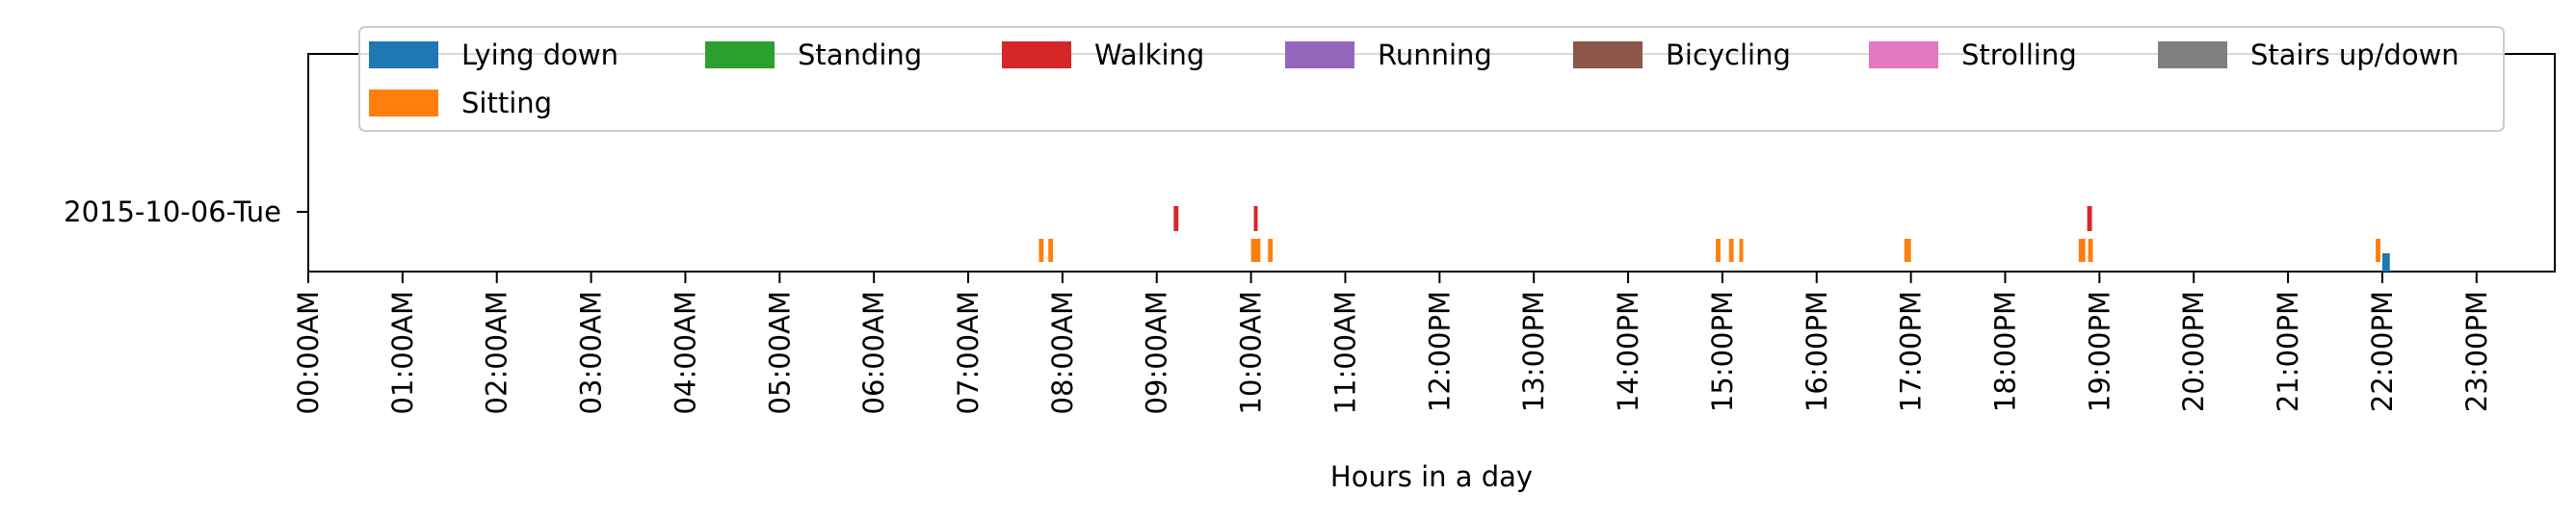 This screenshot has width=2576, height=520. What do you see at coordinates (1345, 352) in the screenshot?
I see `x-tick-label: 11:00AM` at bounding box center [1345, 352].